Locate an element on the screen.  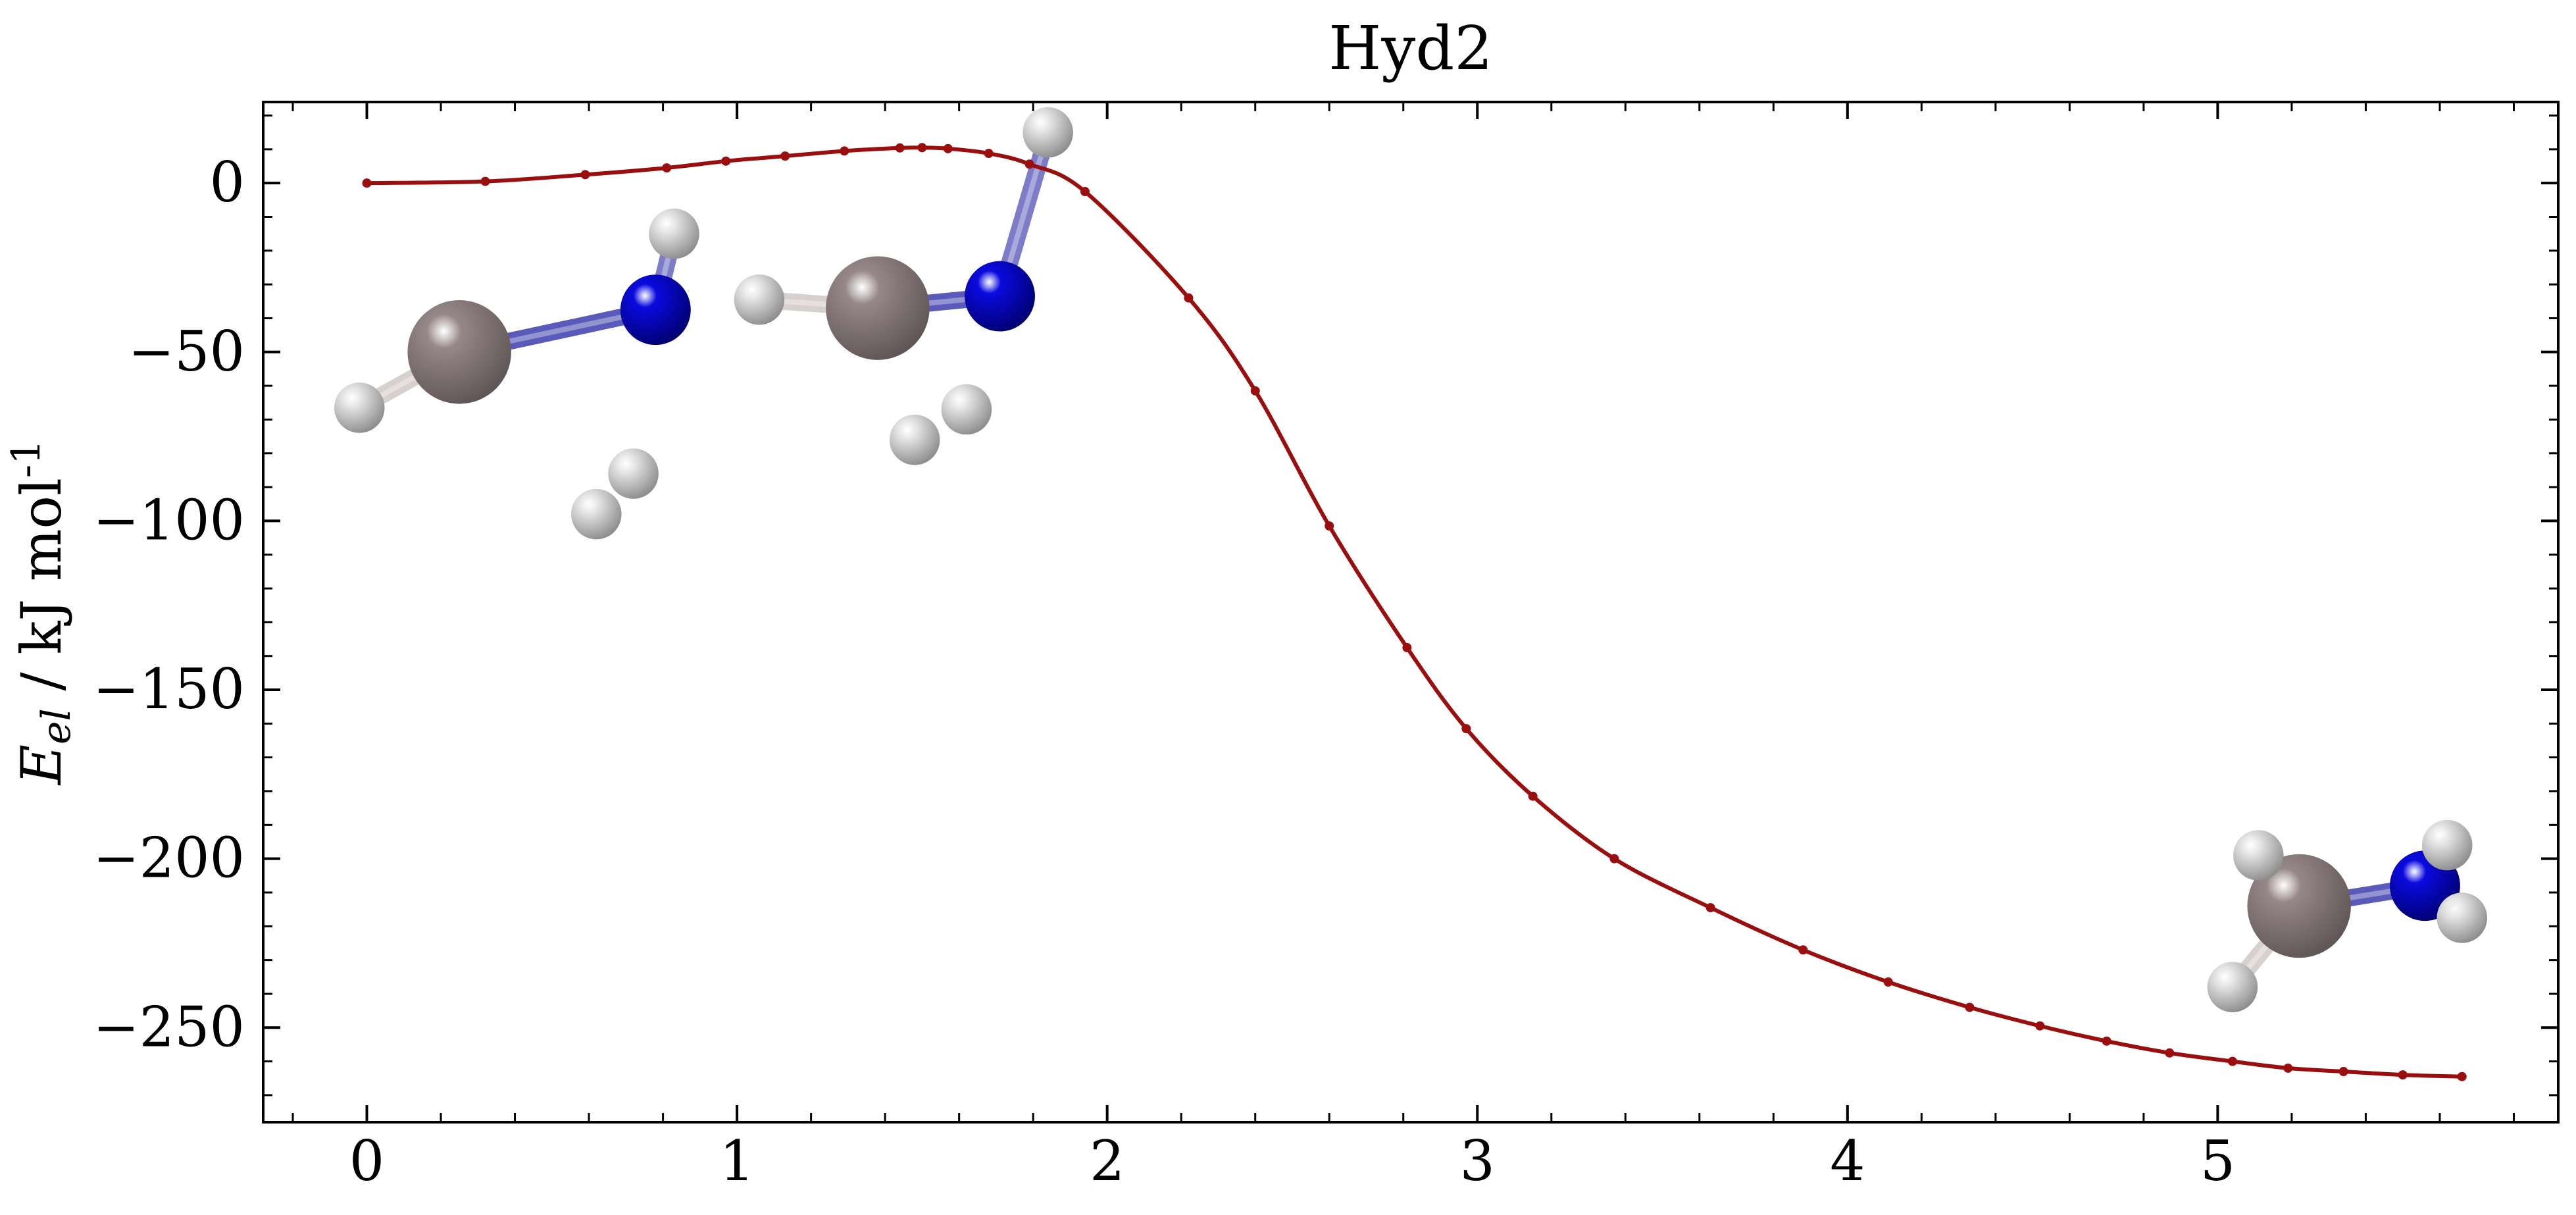
y-tick-label: −200 is located at coordinates (169, 858).